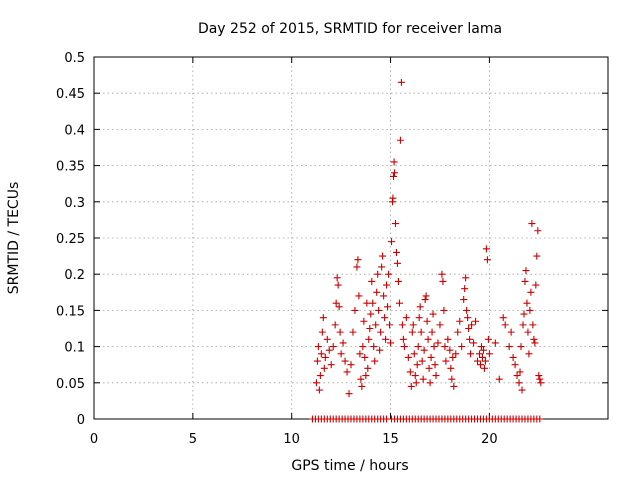  What do you see at coordinates (70, 384) in the screenshot?
I see `y-tick-label: 0.05` at bounding box center [70, 384].